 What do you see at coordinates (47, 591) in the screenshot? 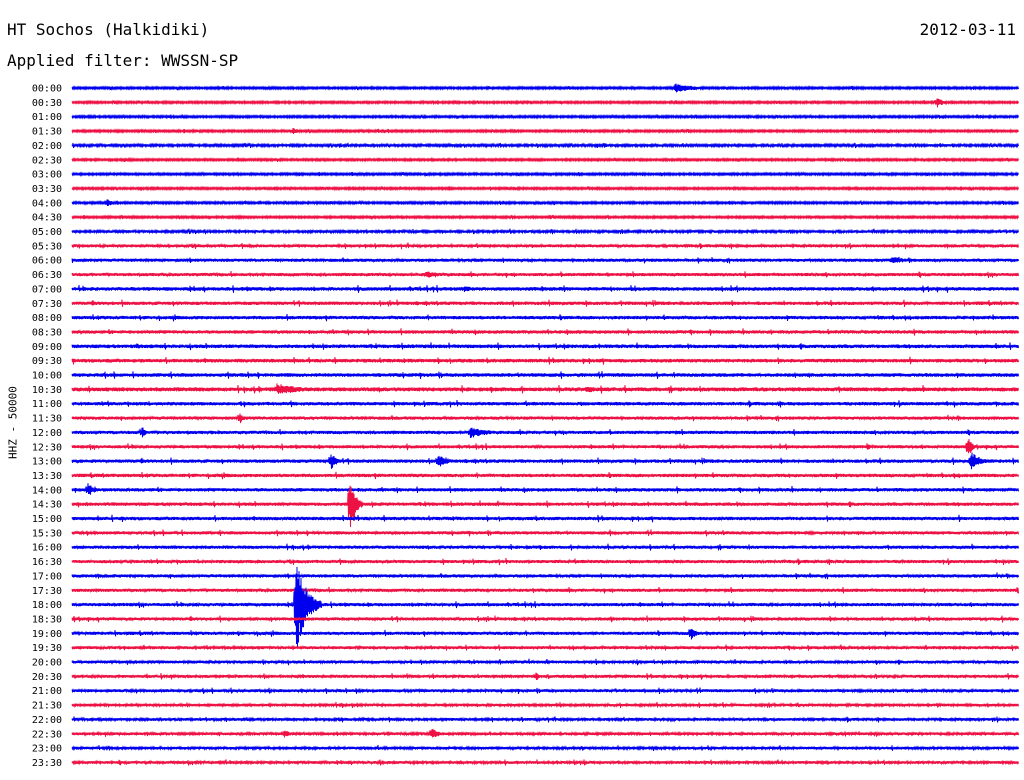
I see `time-label: 17:30` at bounding box center [47, 591].